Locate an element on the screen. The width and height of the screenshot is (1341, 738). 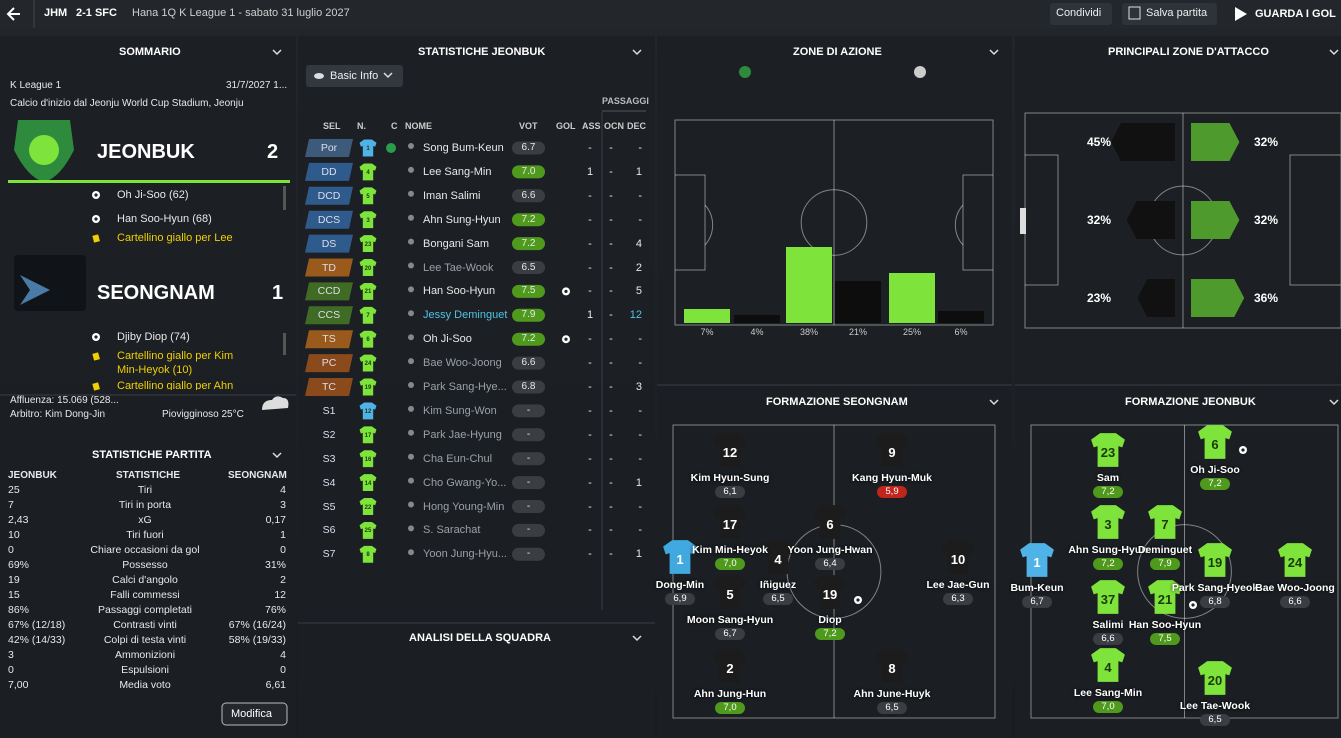
position: DCS is located at coordinates (329, 219).